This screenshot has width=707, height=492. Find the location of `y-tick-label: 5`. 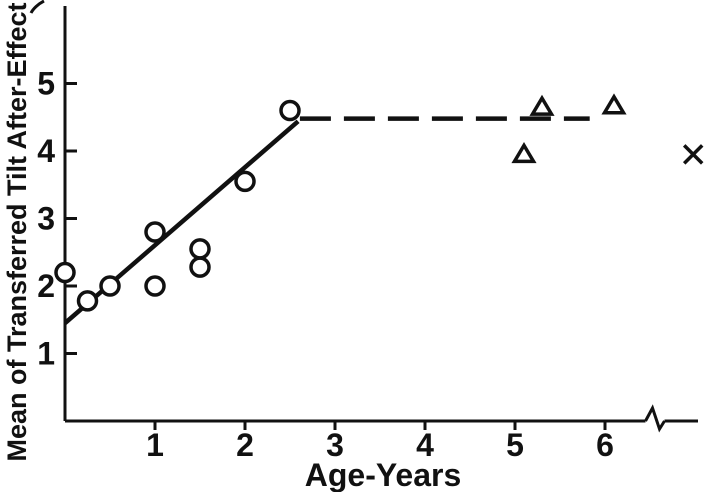

y-tick-label: 5 is located at coordinates (46, 84).